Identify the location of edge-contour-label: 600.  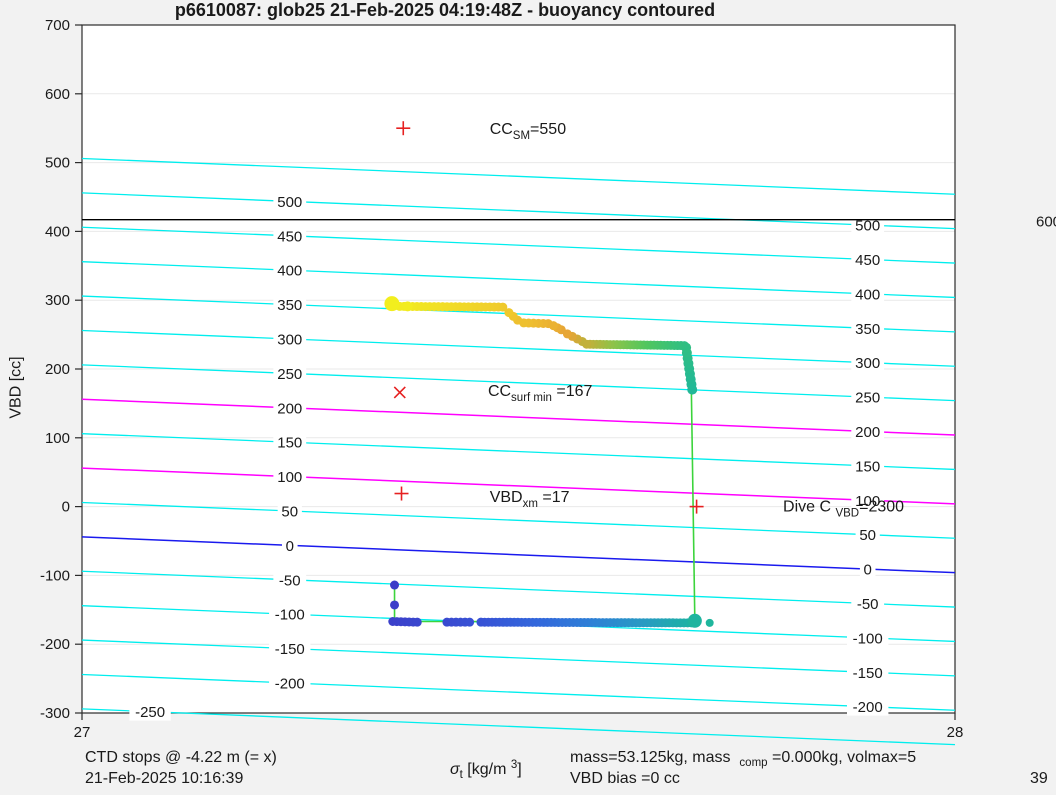
(1046, 222).